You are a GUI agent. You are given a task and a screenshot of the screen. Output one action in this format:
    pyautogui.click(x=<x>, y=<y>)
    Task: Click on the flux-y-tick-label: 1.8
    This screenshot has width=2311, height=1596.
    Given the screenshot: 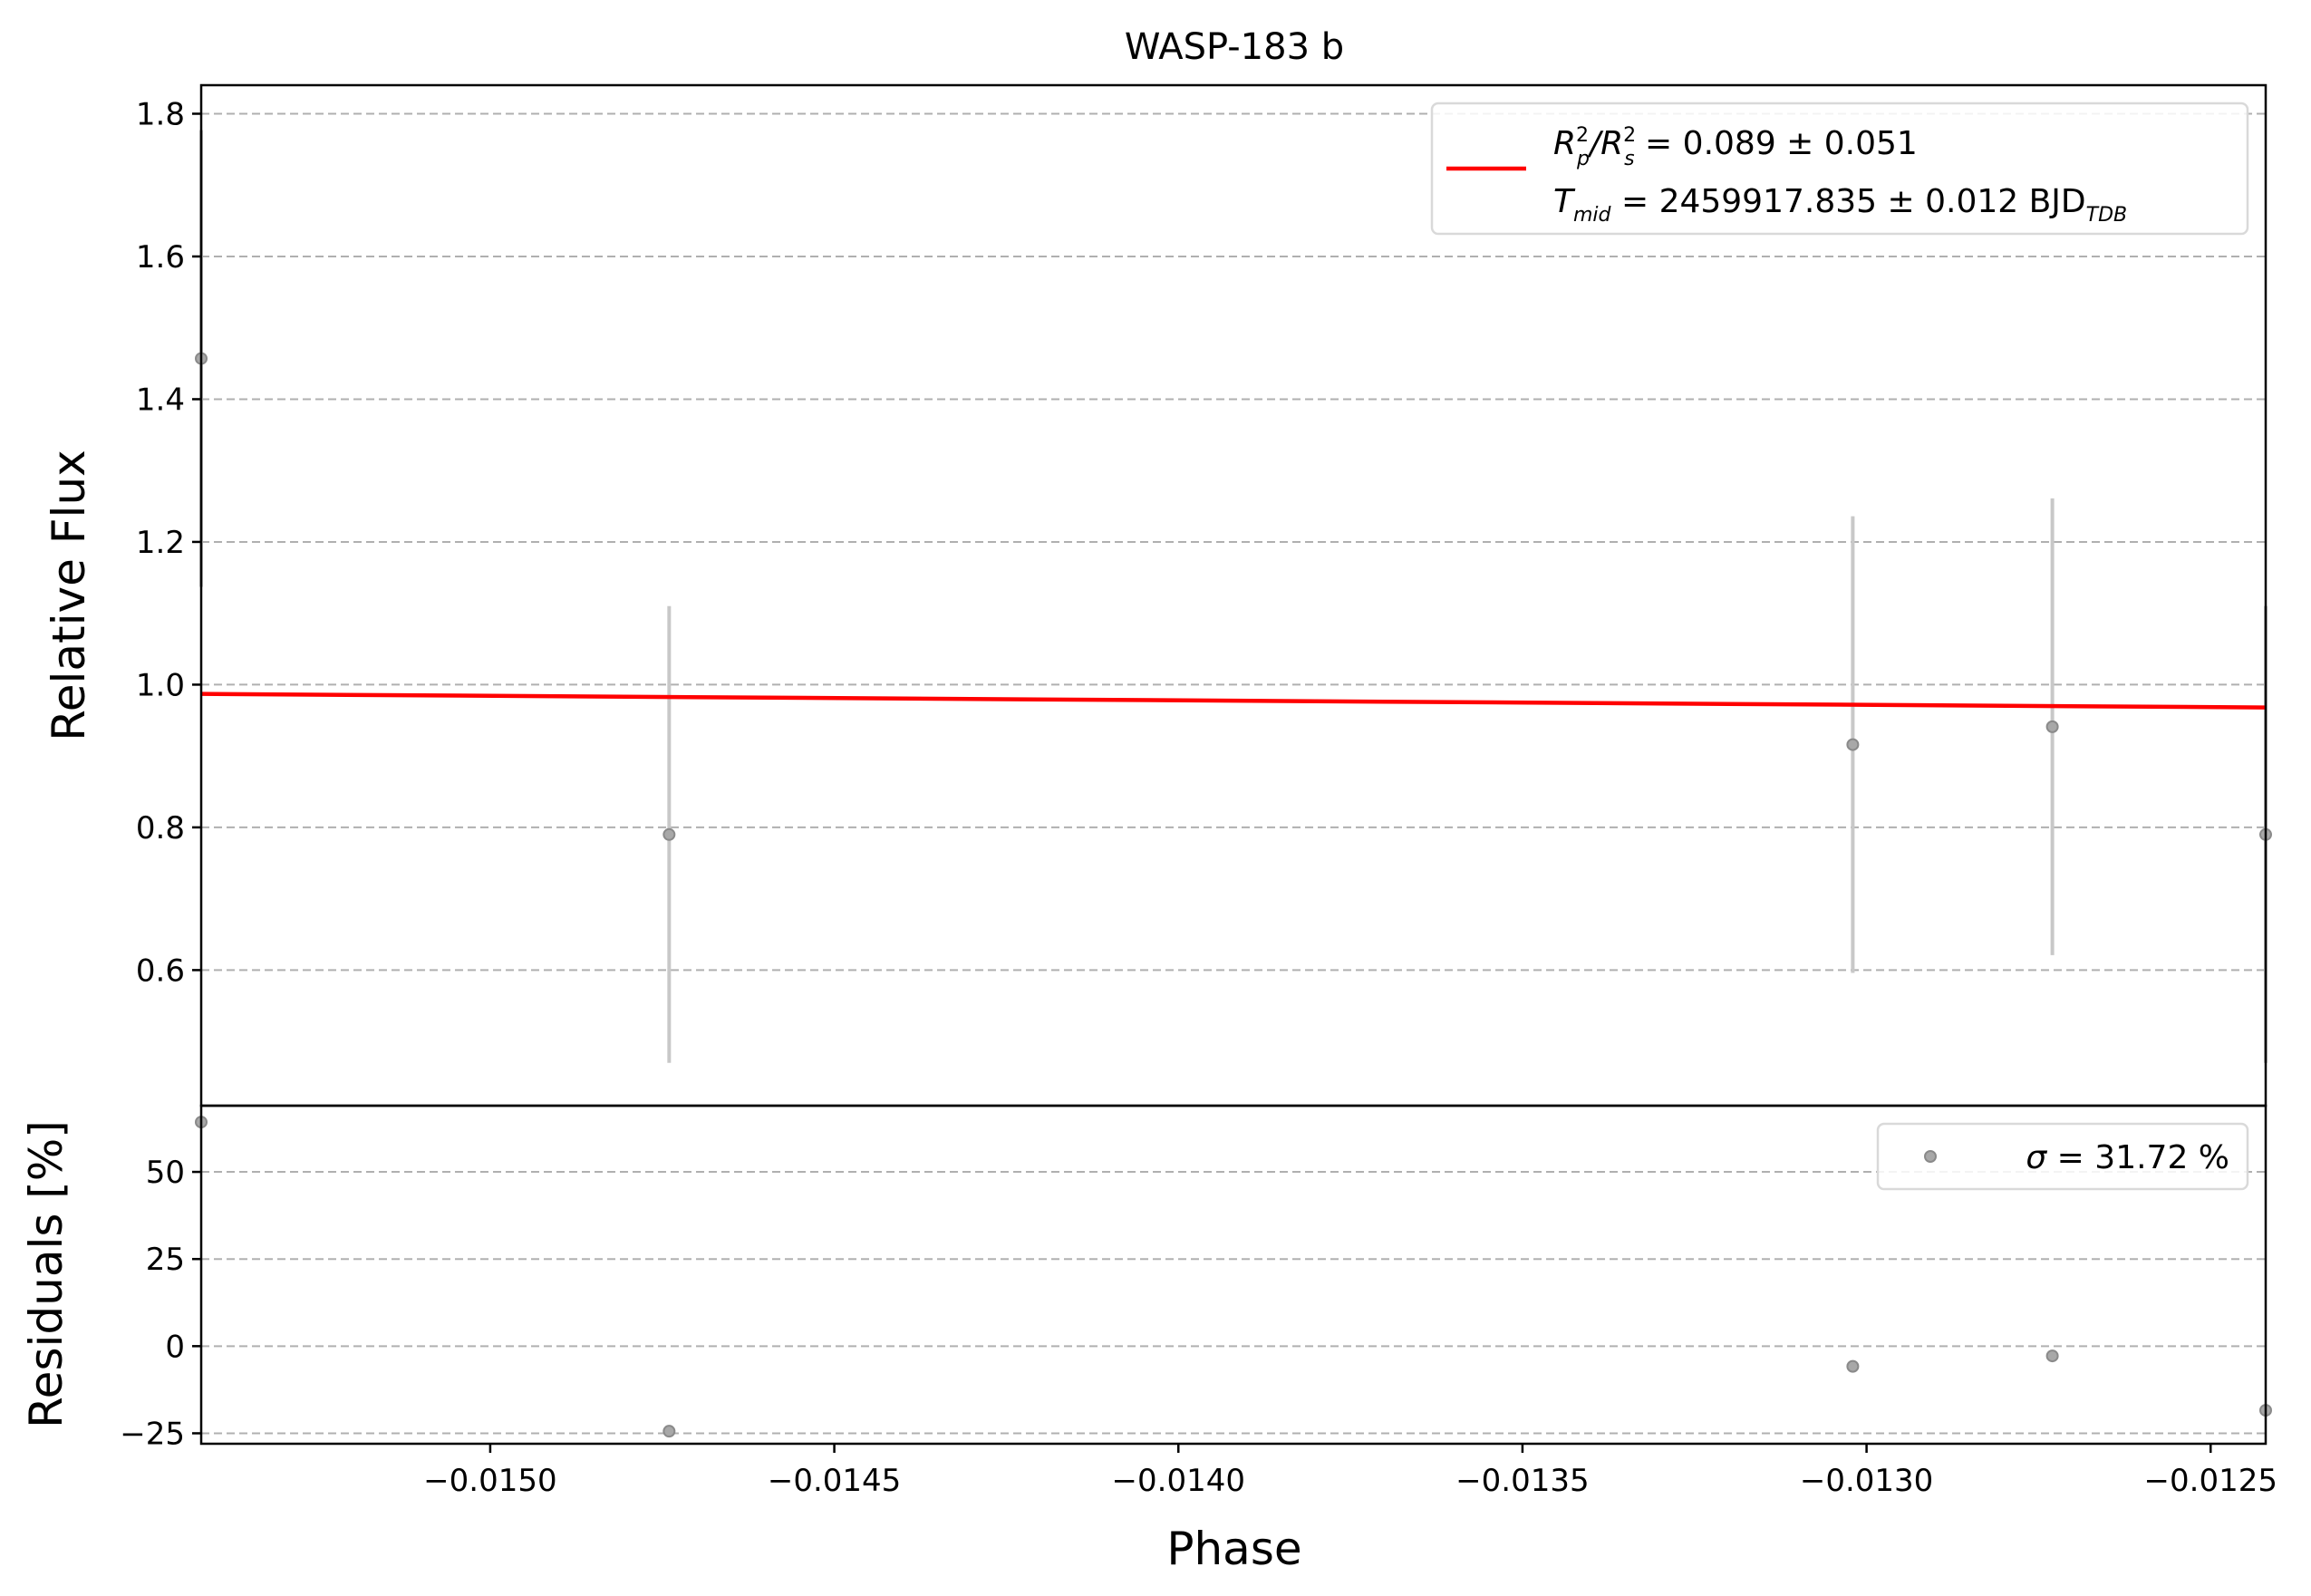 What is the action you would take?
    pyautogui.click(x=160, y=114)
    